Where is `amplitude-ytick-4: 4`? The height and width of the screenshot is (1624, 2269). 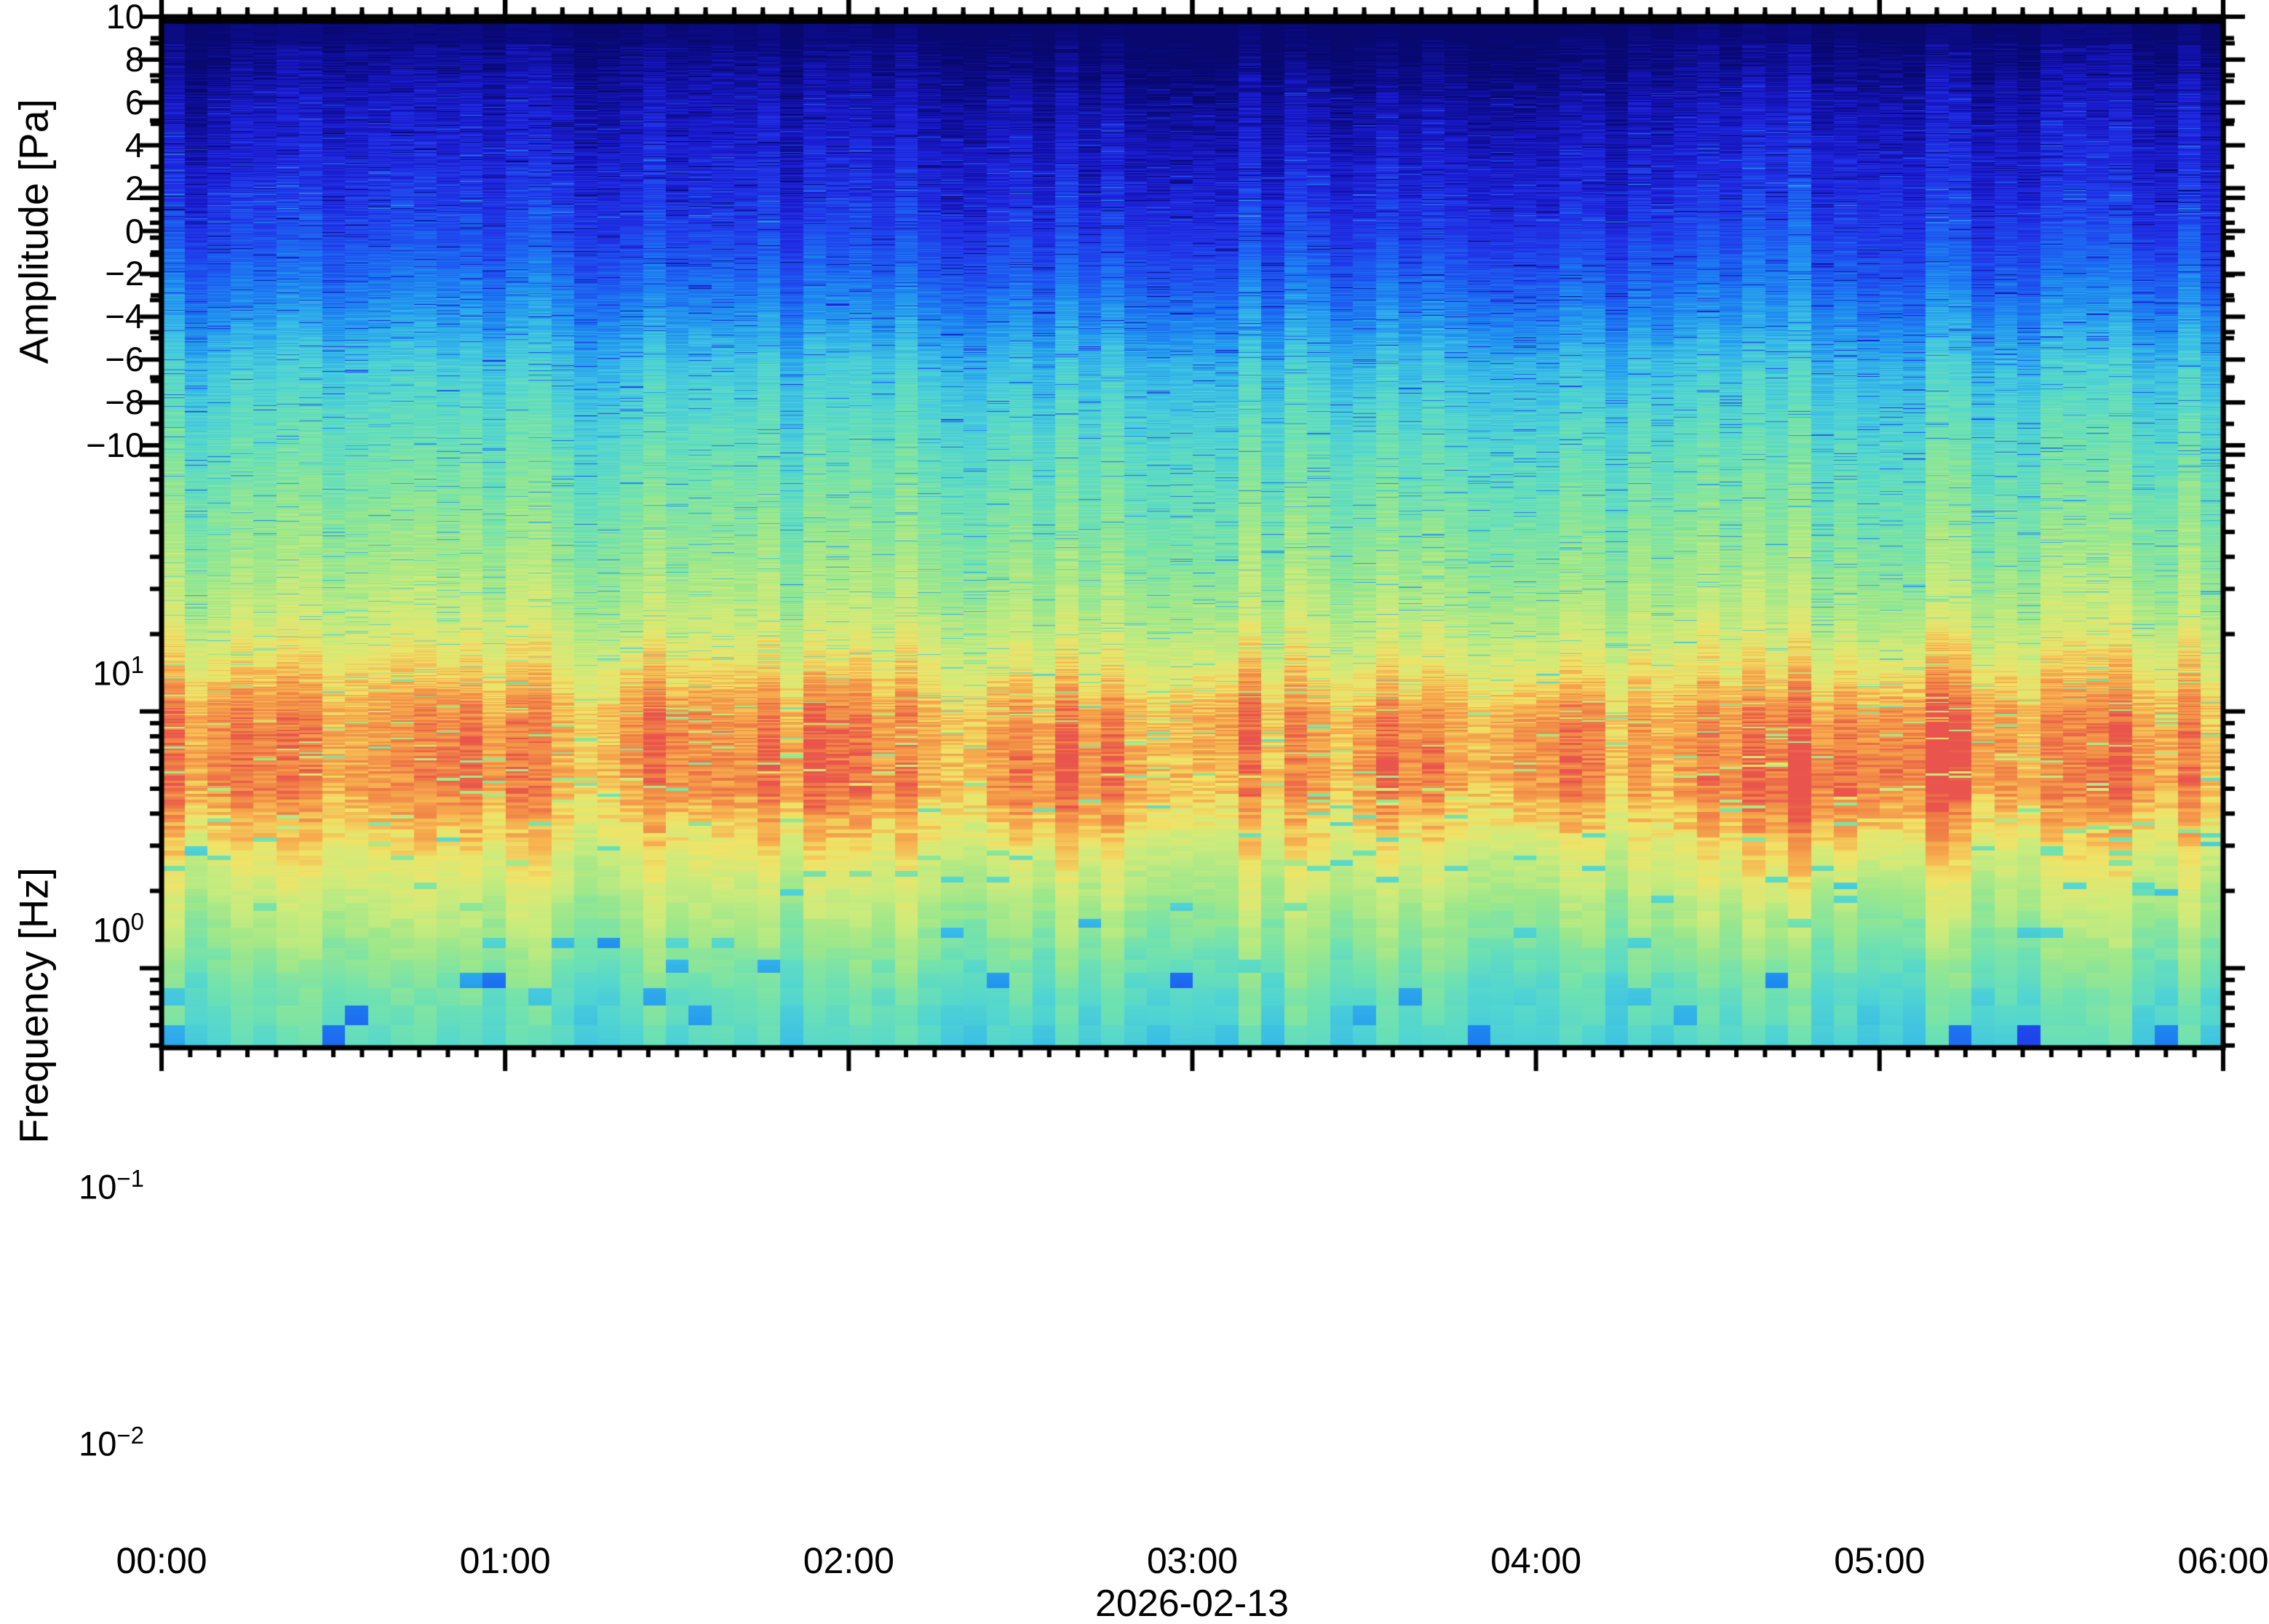
amplitude-ytick-4: 4 is located at coordinates (134, 144).